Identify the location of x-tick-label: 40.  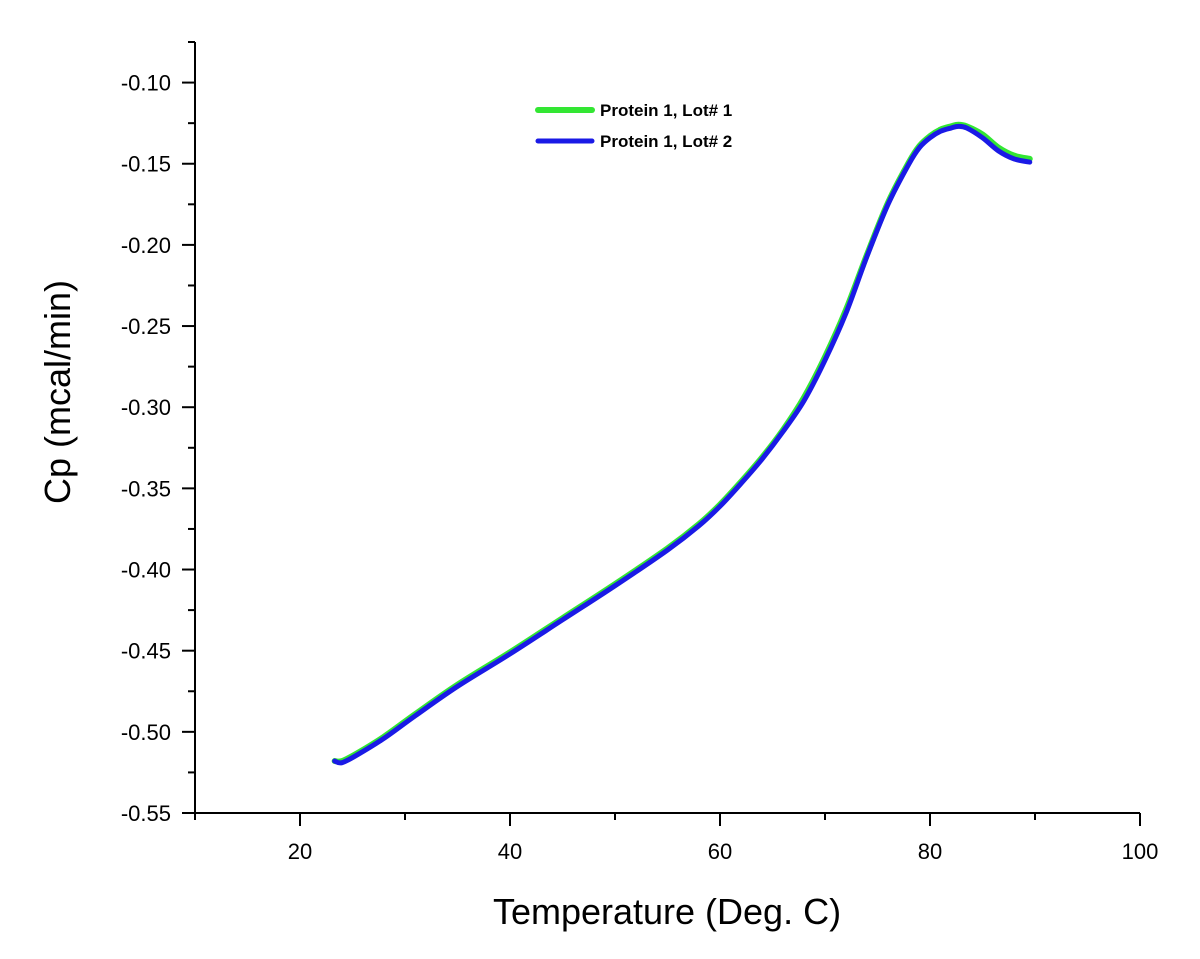
(510, 851).